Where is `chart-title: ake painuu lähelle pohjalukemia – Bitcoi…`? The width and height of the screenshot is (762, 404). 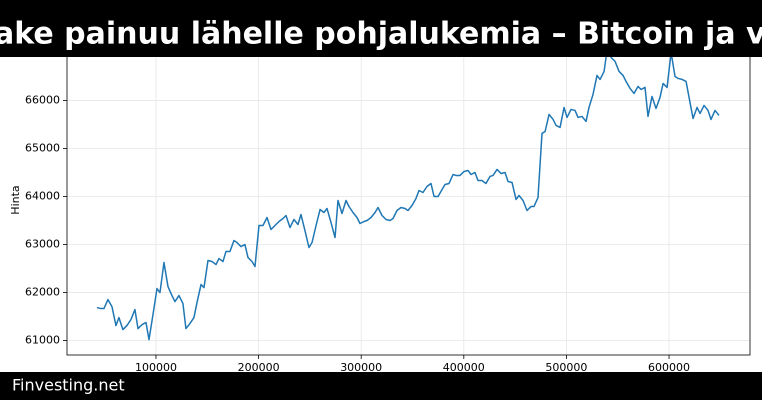
chart-title: ake painuu lähelle pohjalukemia – Bitcoi… is located at coordinates (381, 34).